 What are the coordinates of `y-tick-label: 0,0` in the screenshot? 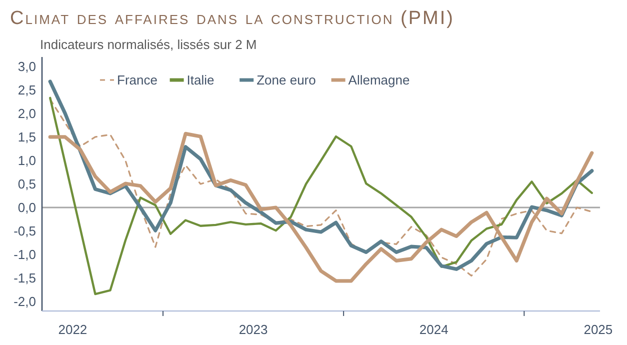 It's located at (27, 208).